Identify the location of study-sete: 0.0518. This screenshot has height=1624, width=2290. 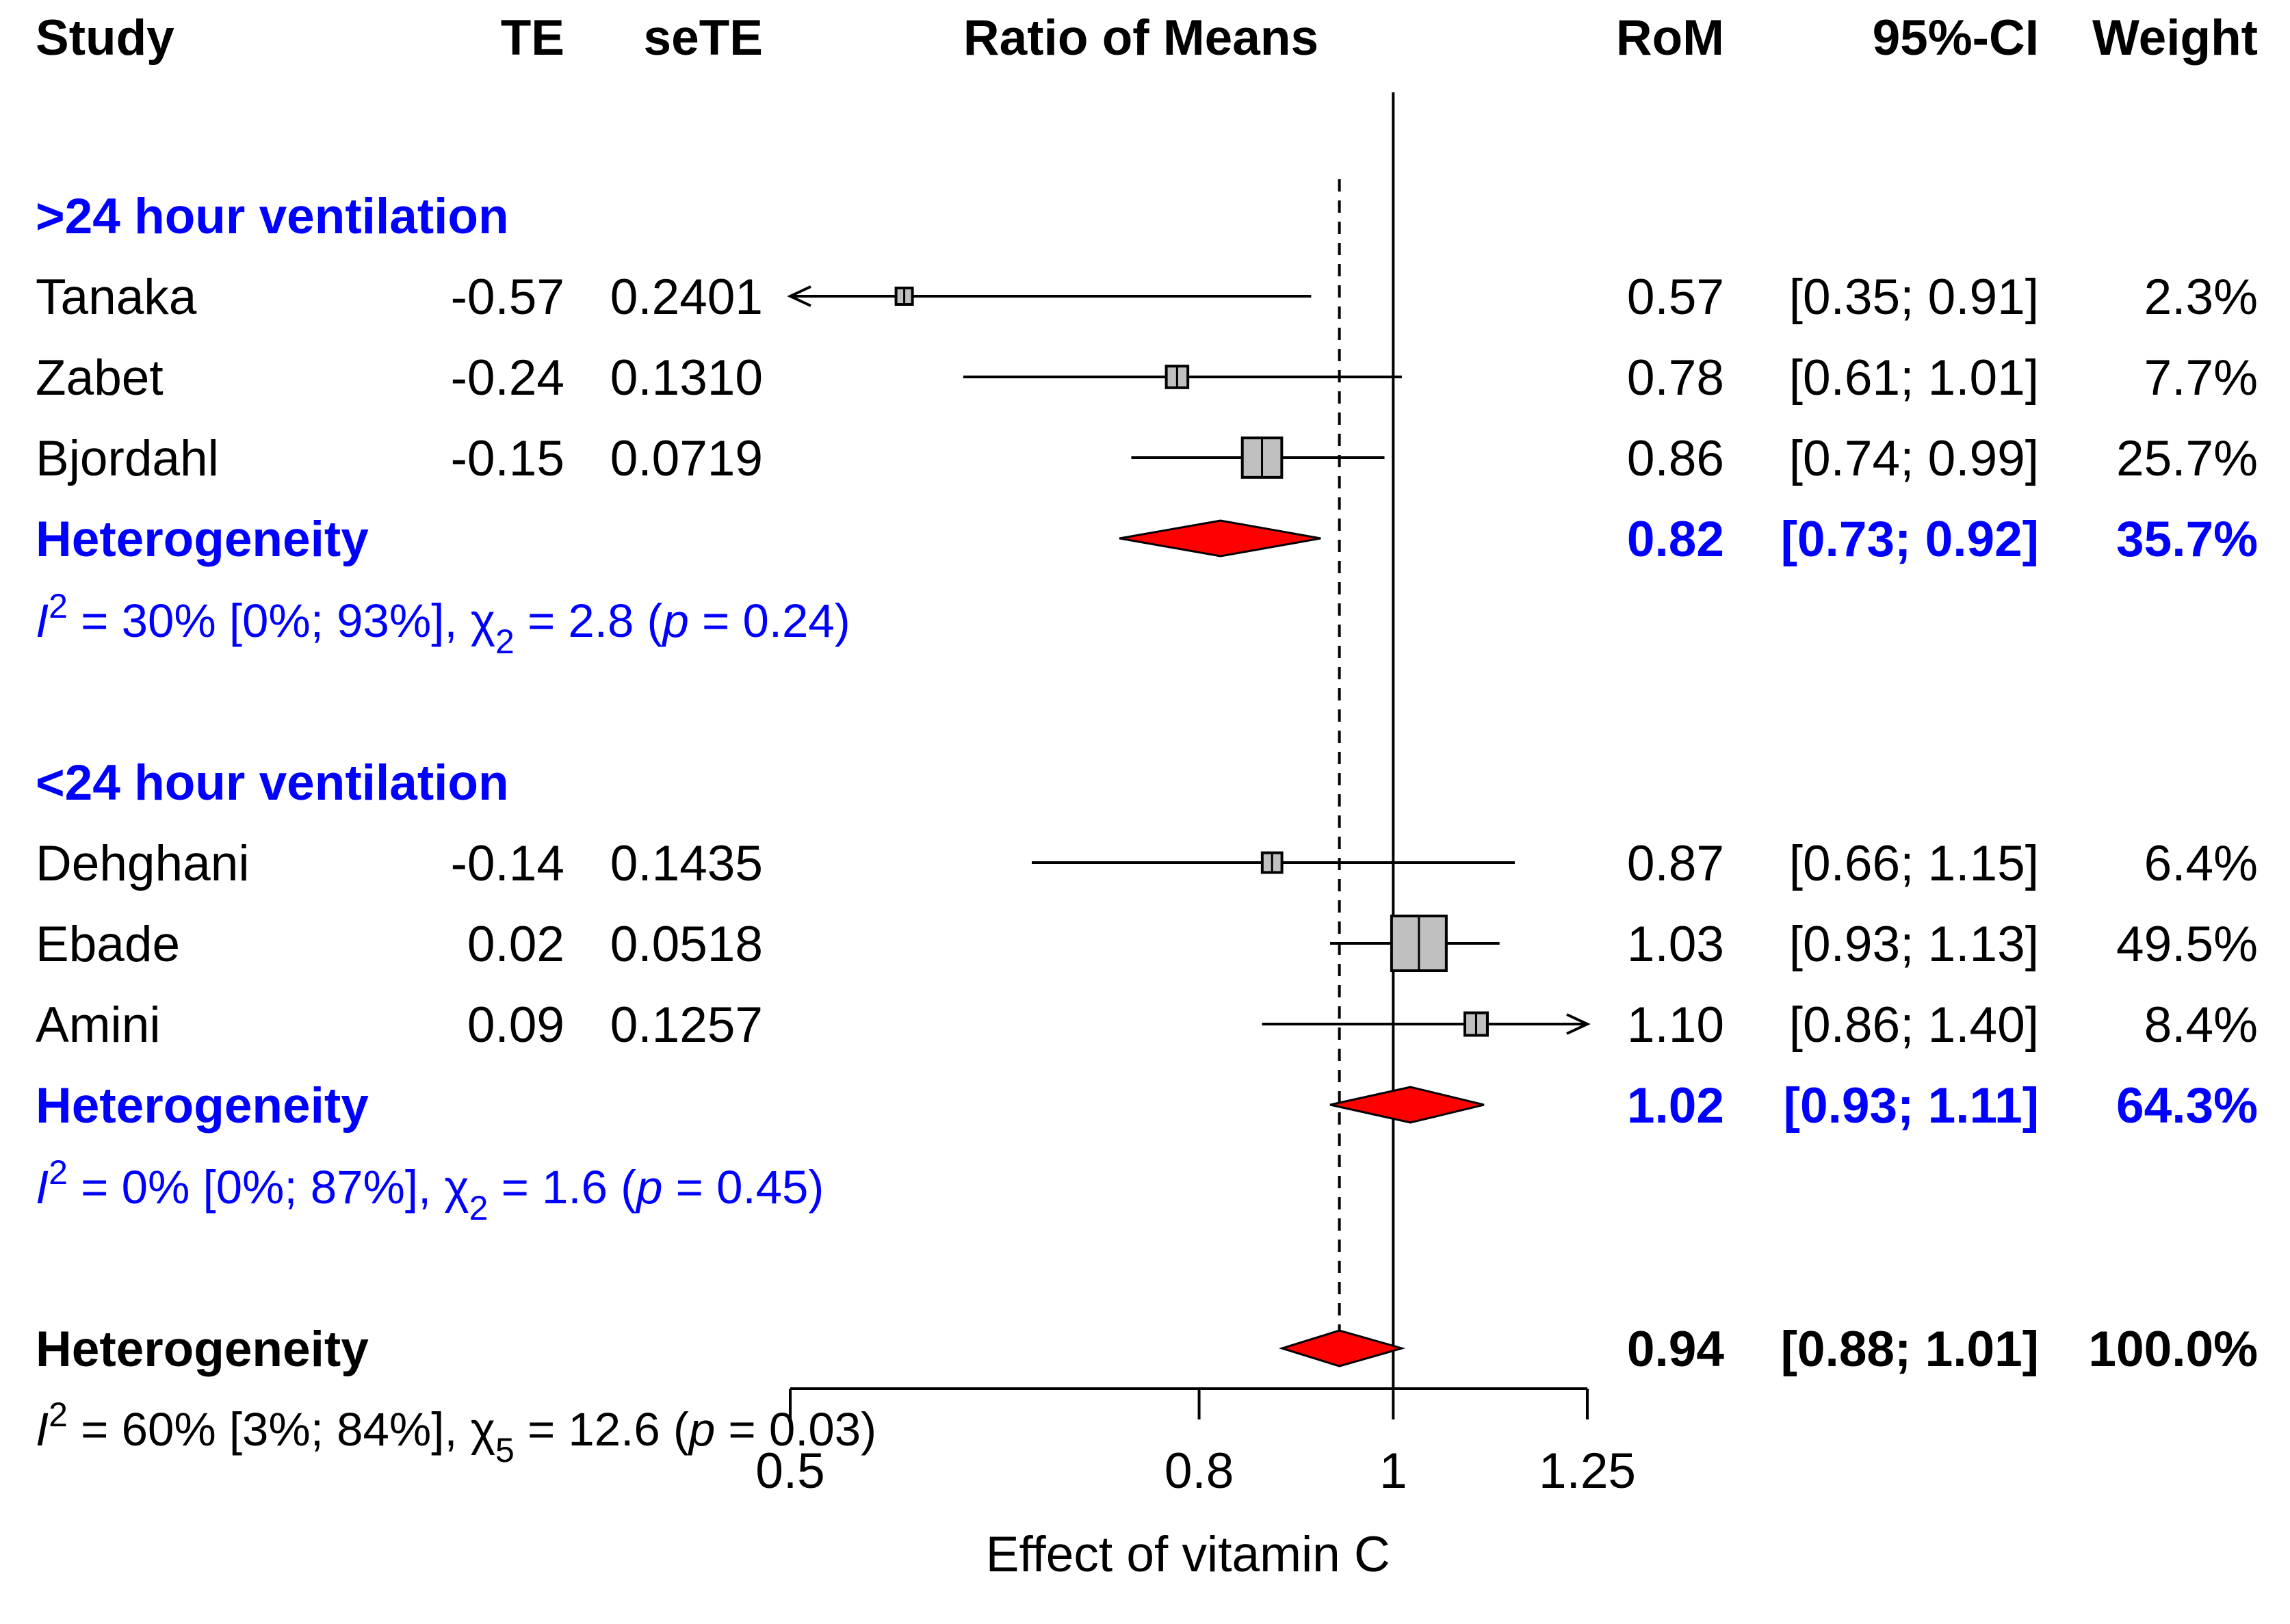
(686, 945).